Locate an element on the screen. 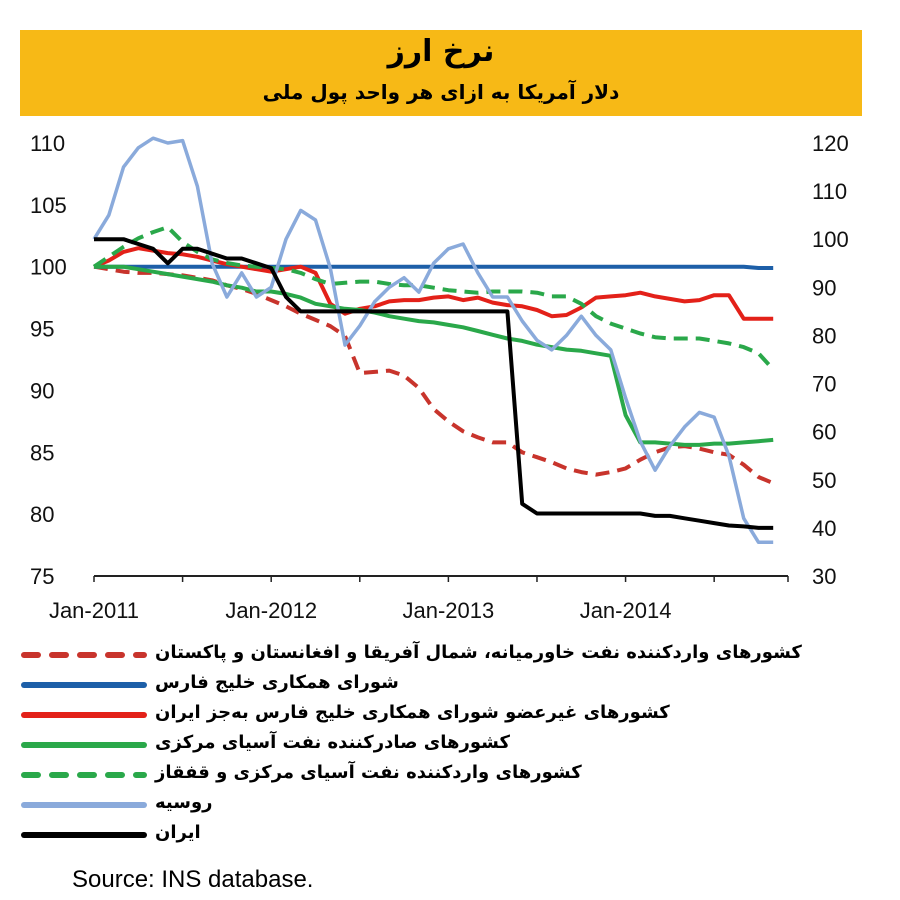 The image size is (900, 900). y-right-tick-label: 110 is located at coordinates (829, 191).